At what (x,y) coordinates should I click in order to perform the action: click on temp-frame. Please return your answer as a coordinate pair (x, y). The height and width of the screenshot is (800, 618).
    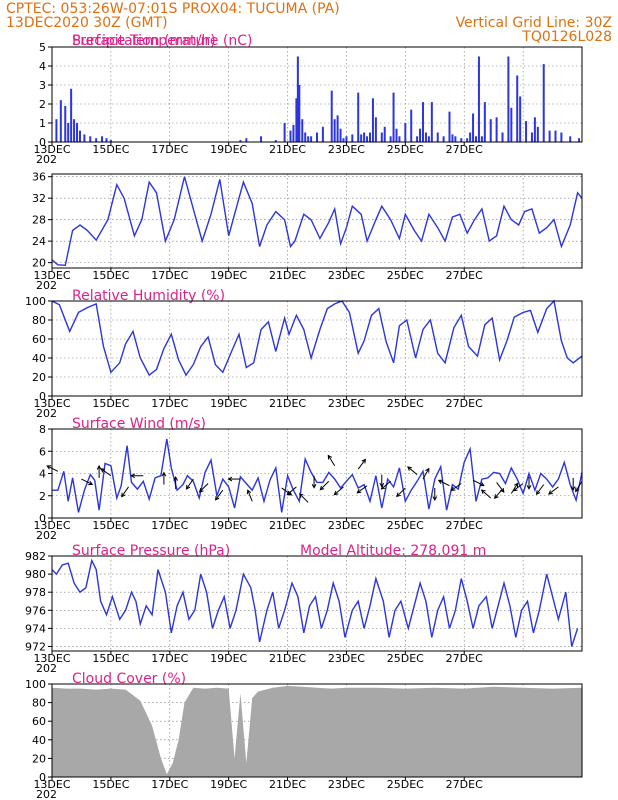
    Looking at the image, I should click on (317, 221).